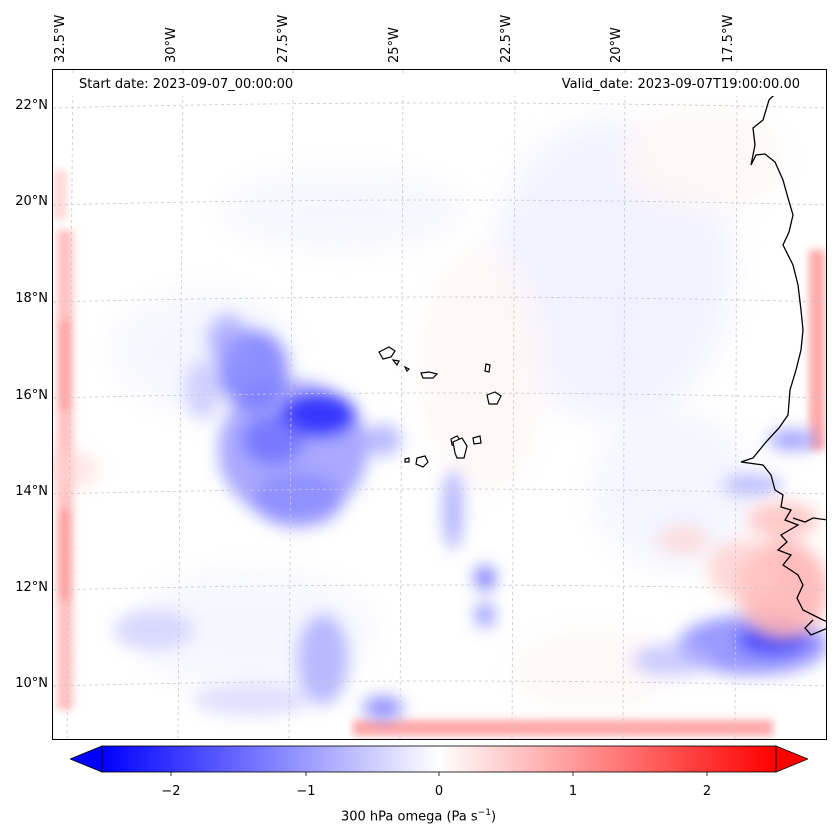  Describe the element at coordinates (171, 791) in the screenshot. I see `colorbar-tick-label: −2` at that location.